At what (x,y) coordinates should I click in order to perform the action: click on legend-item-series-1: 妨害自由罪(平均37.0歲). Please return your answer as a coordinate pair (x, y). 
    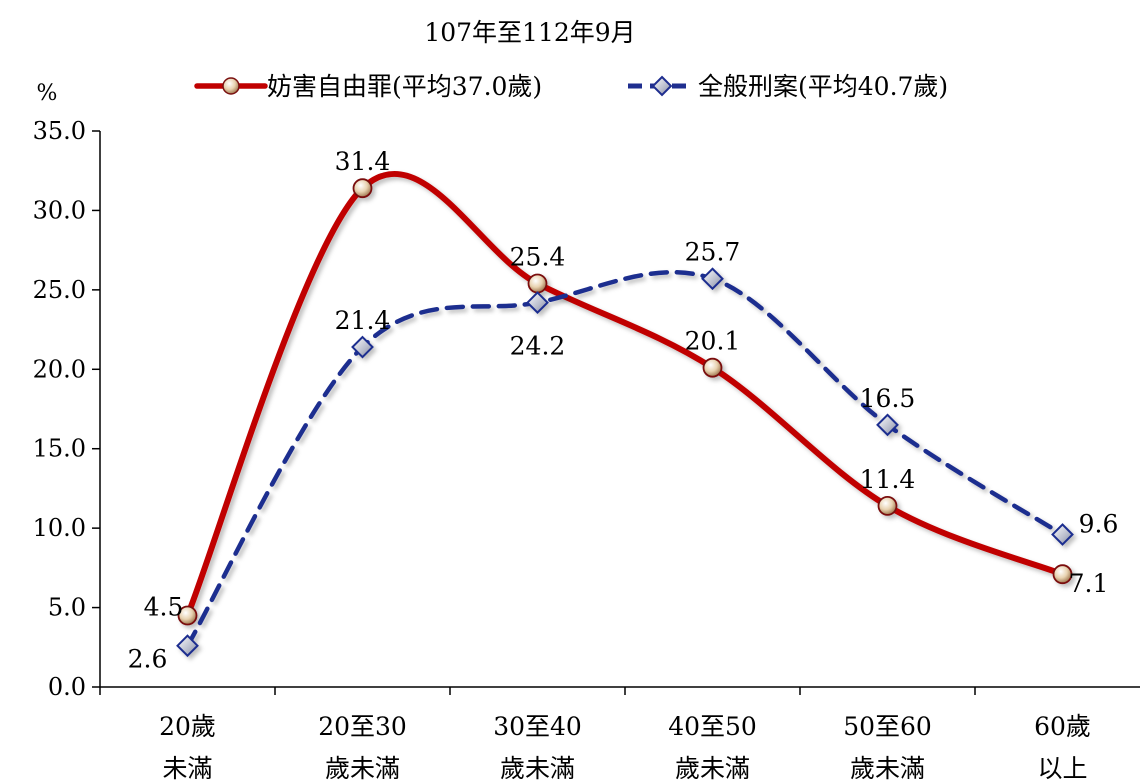
    Looking at the image, I should click on (368, 86).